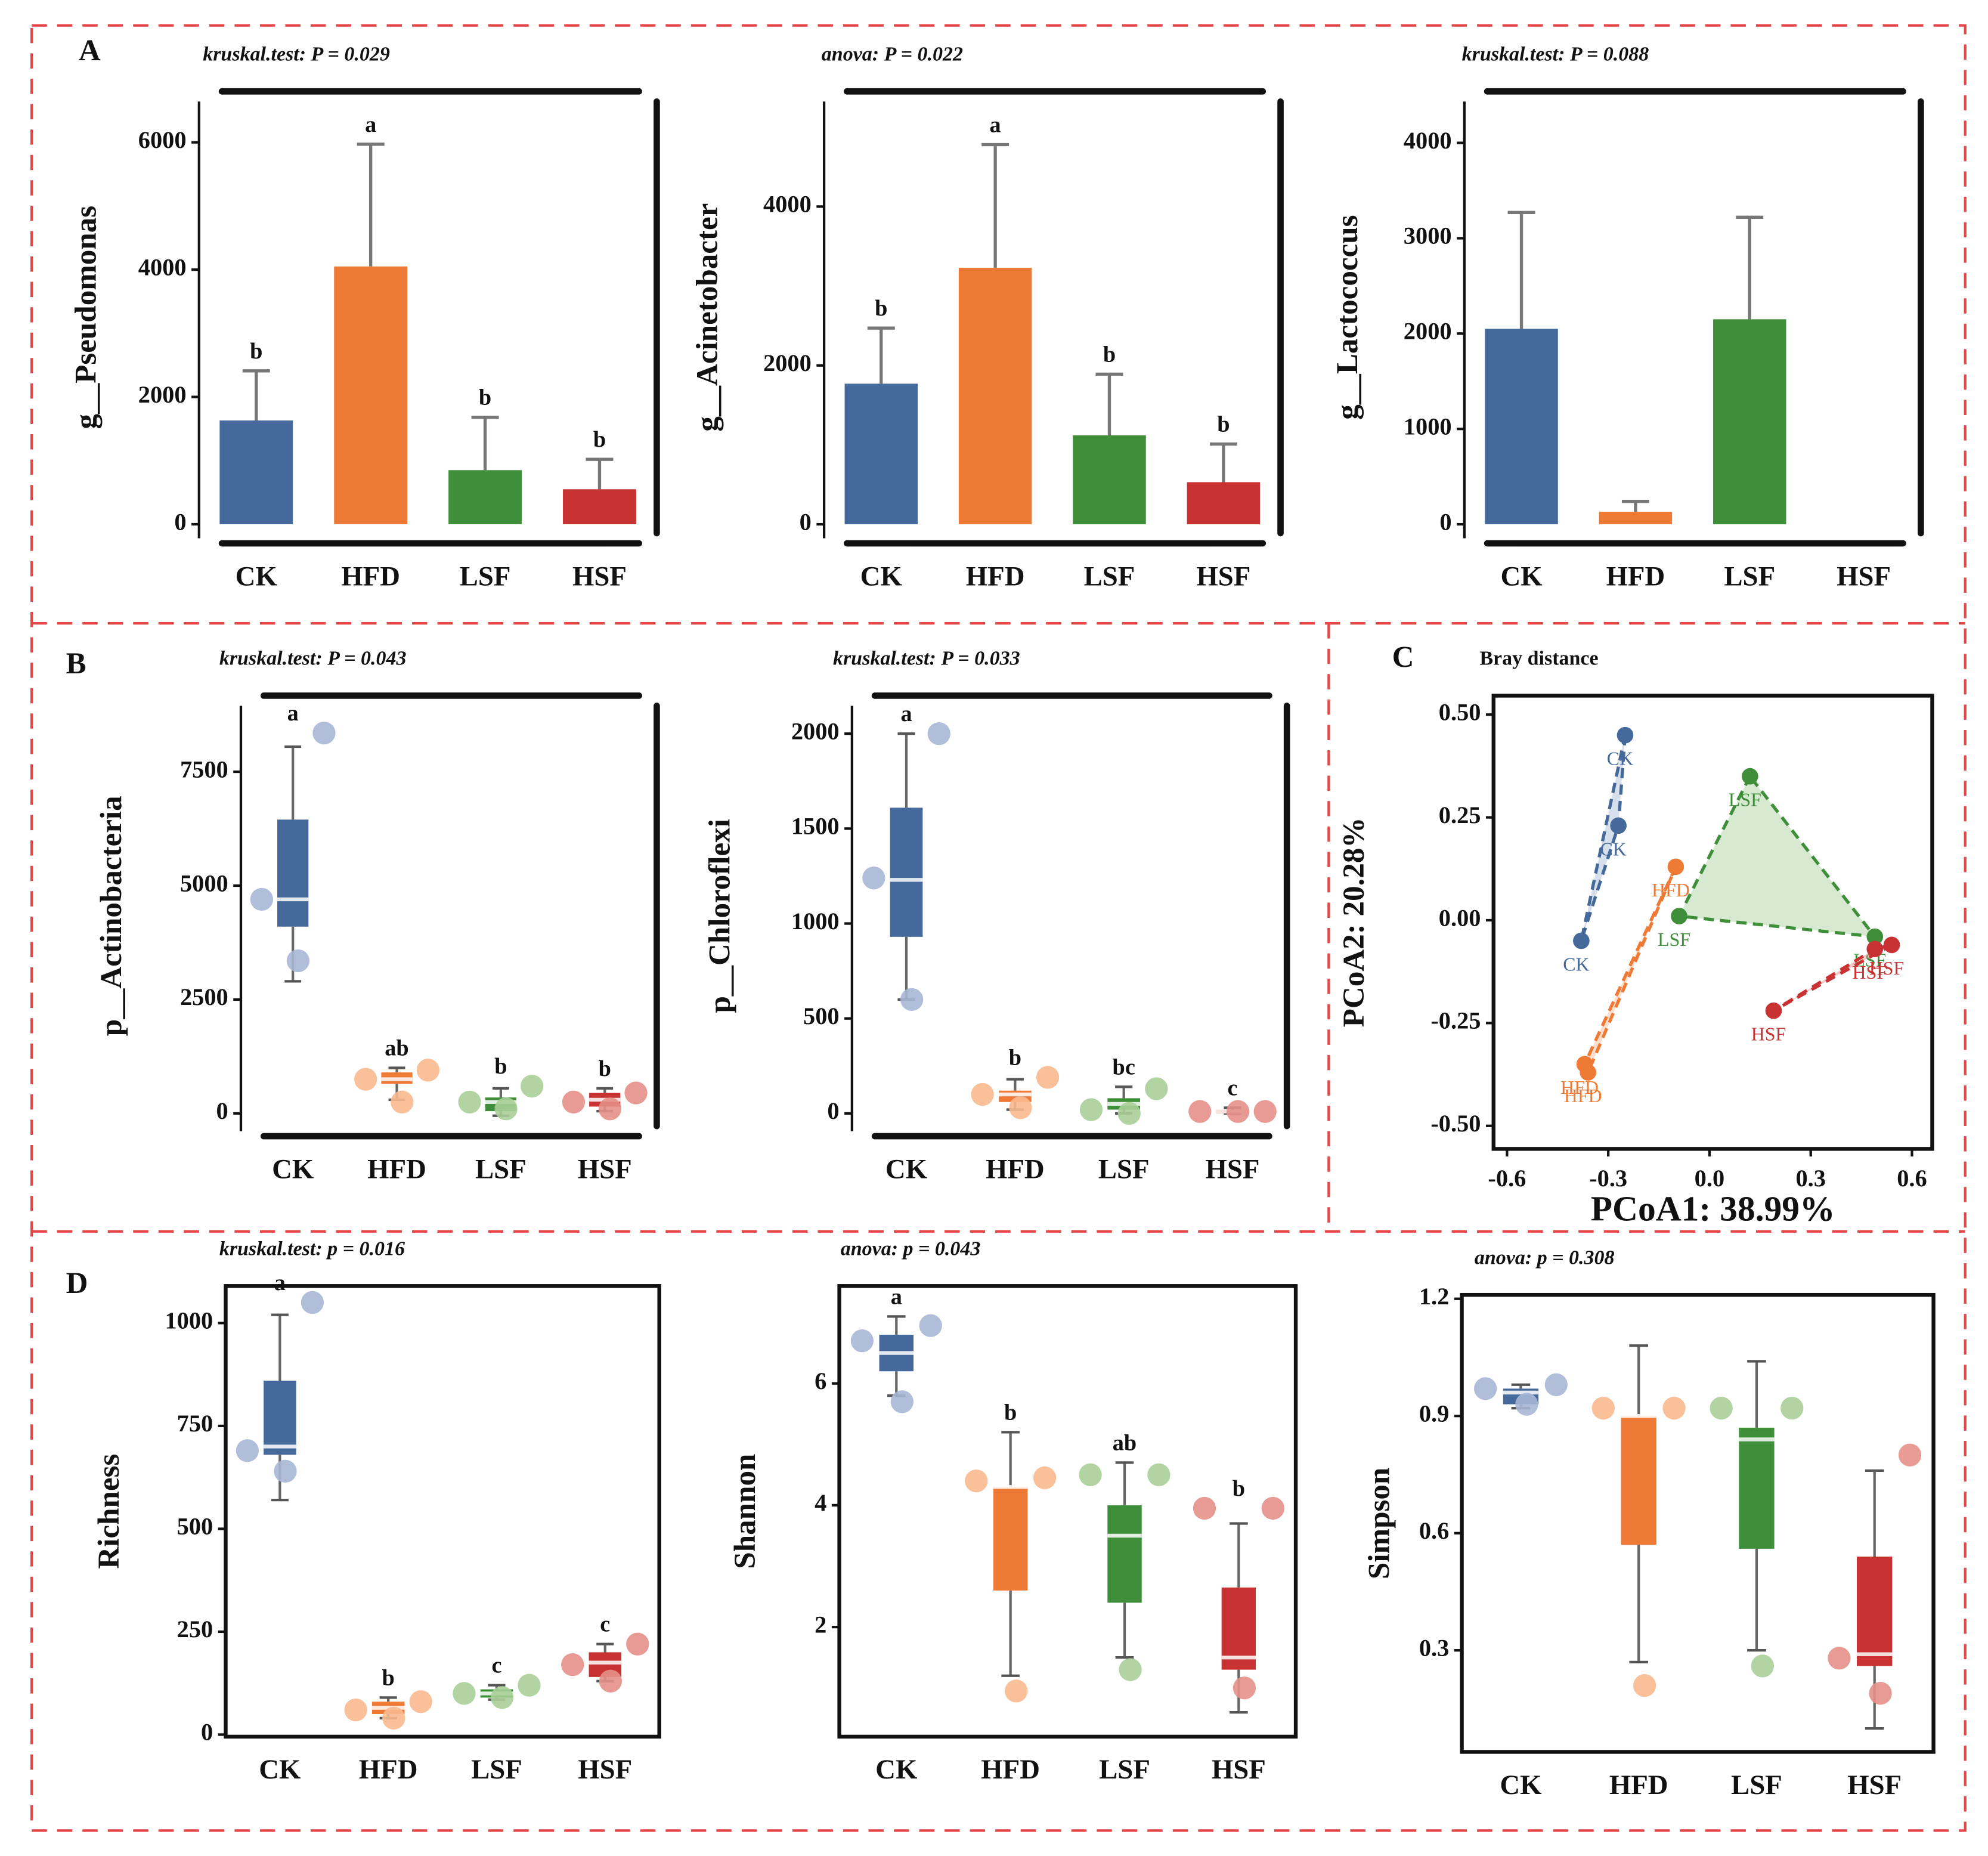 The width and height of the screenshot is (1988, 1856). I want to click on significance-letter: a, so click(280, 1282).